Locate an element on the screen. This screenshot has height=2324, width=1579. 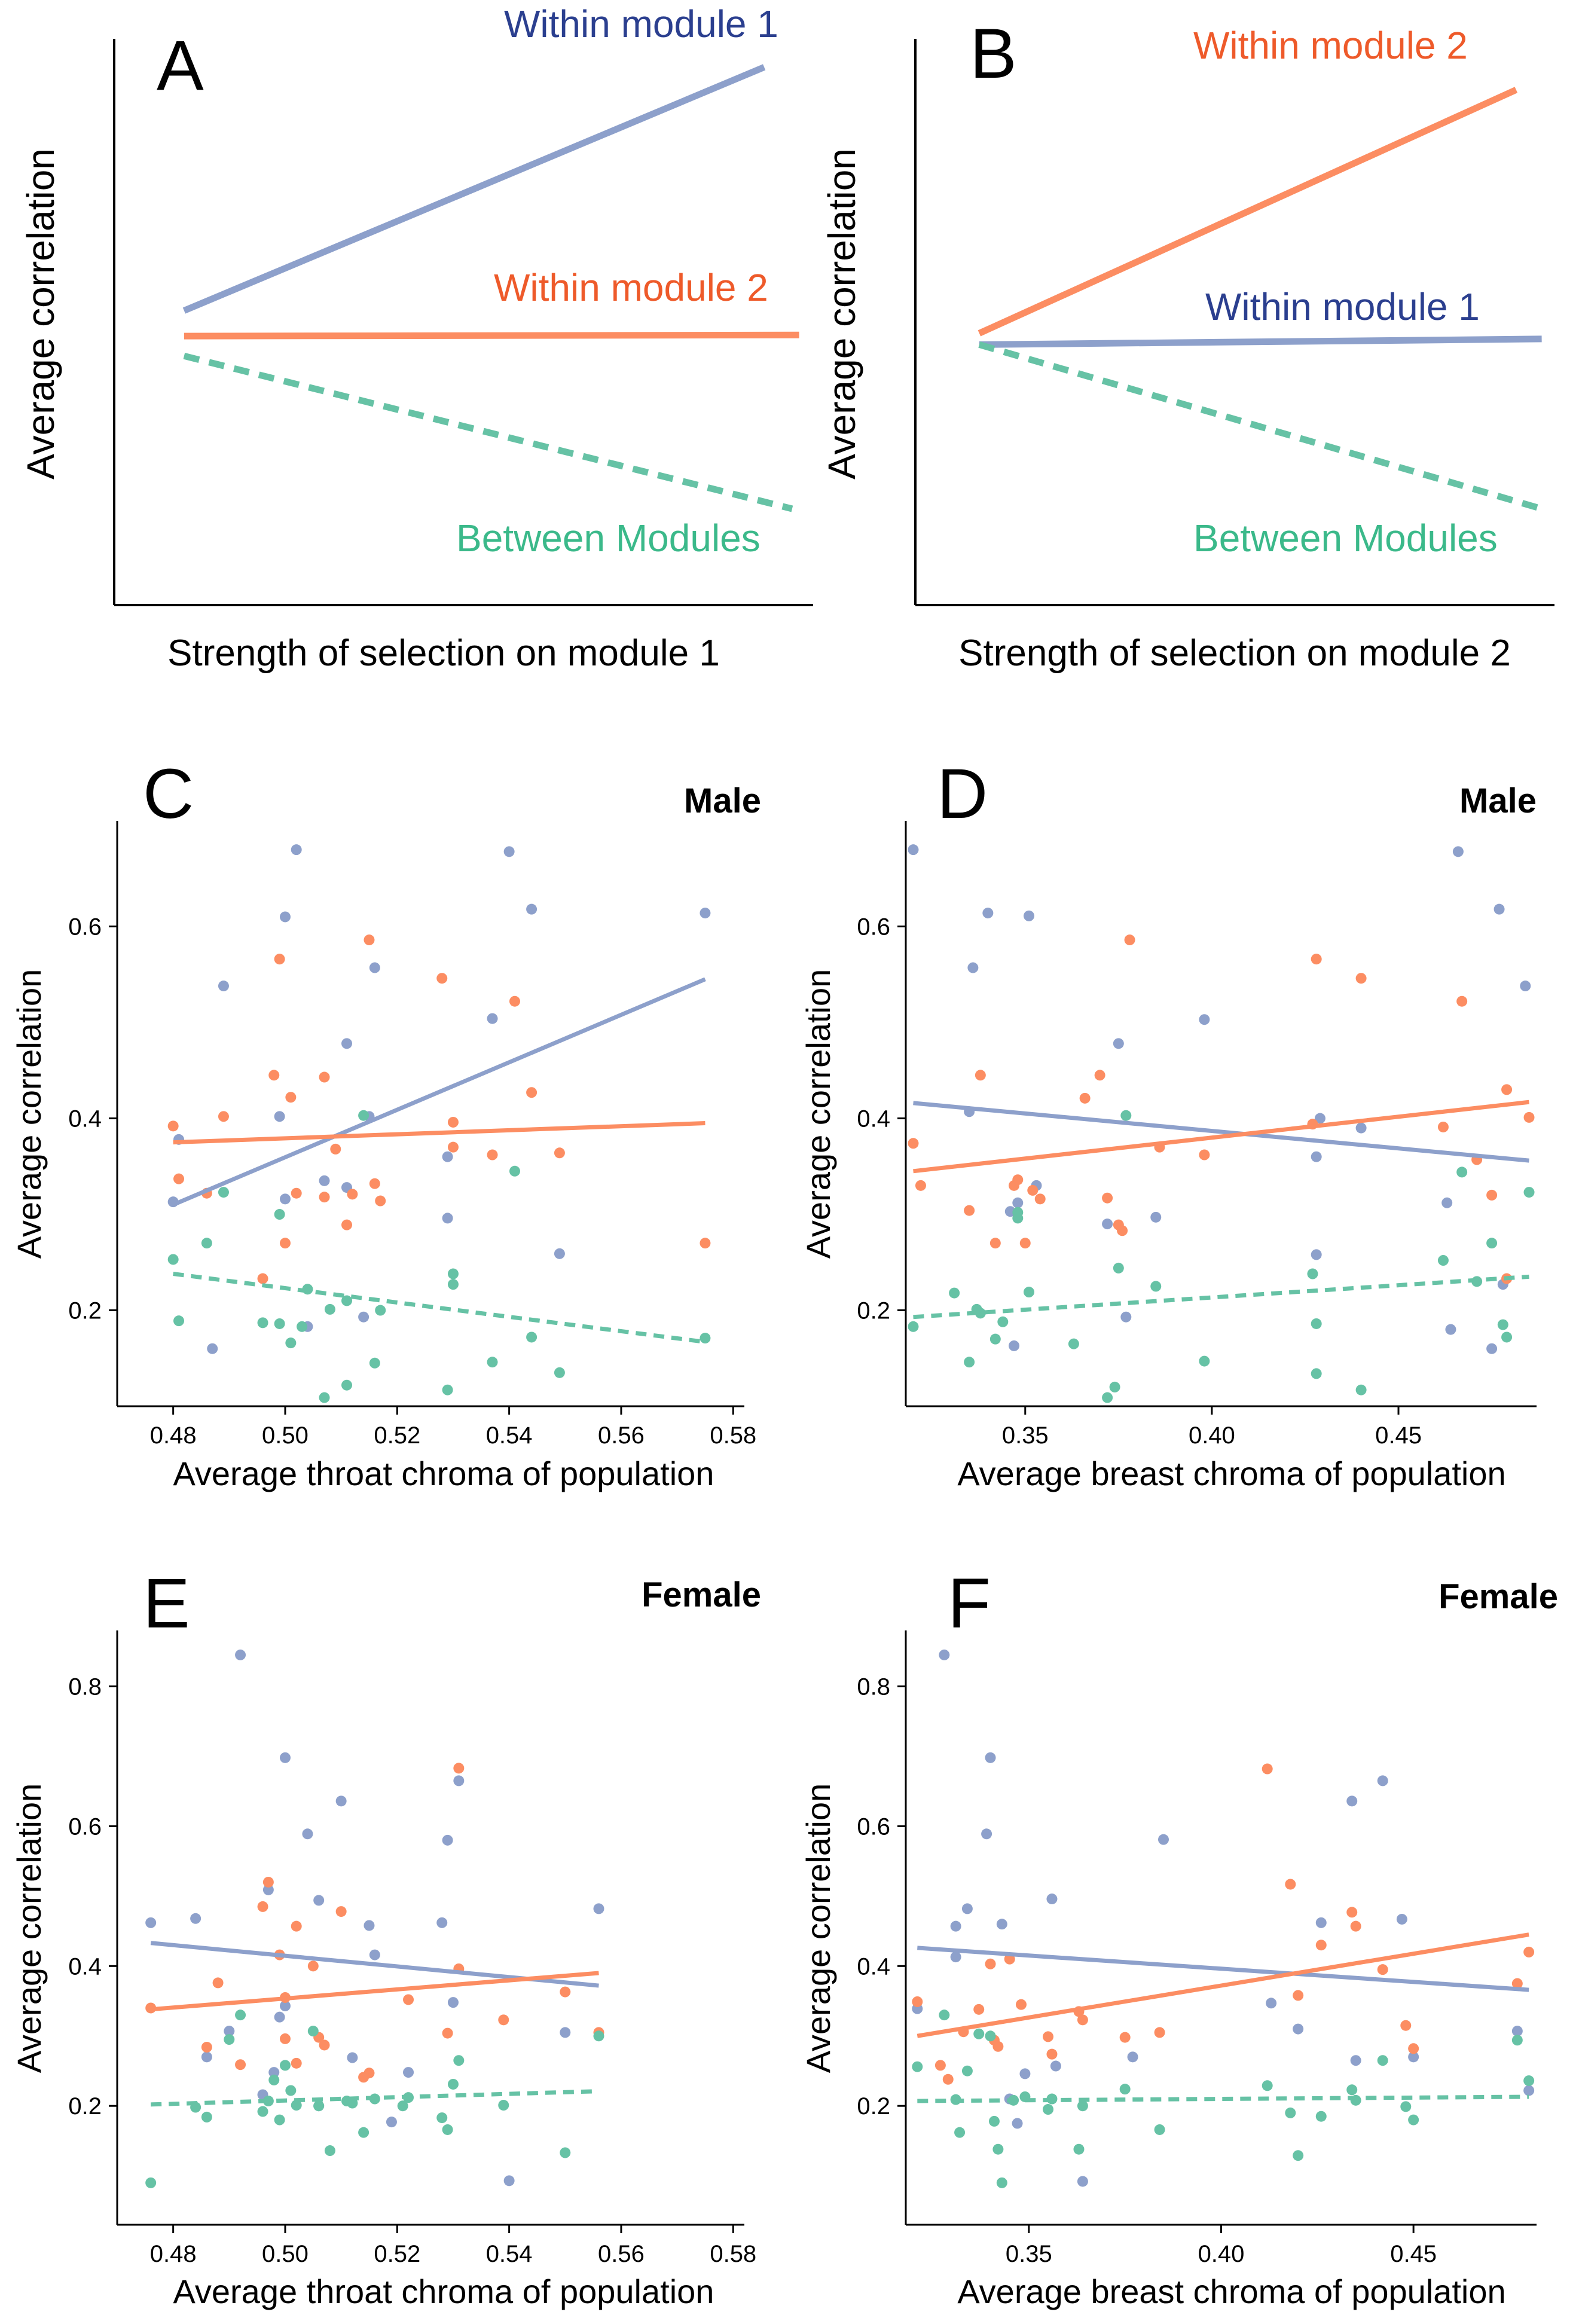
x-tick-label: 0.50 is located at coordinates (285, 1435).